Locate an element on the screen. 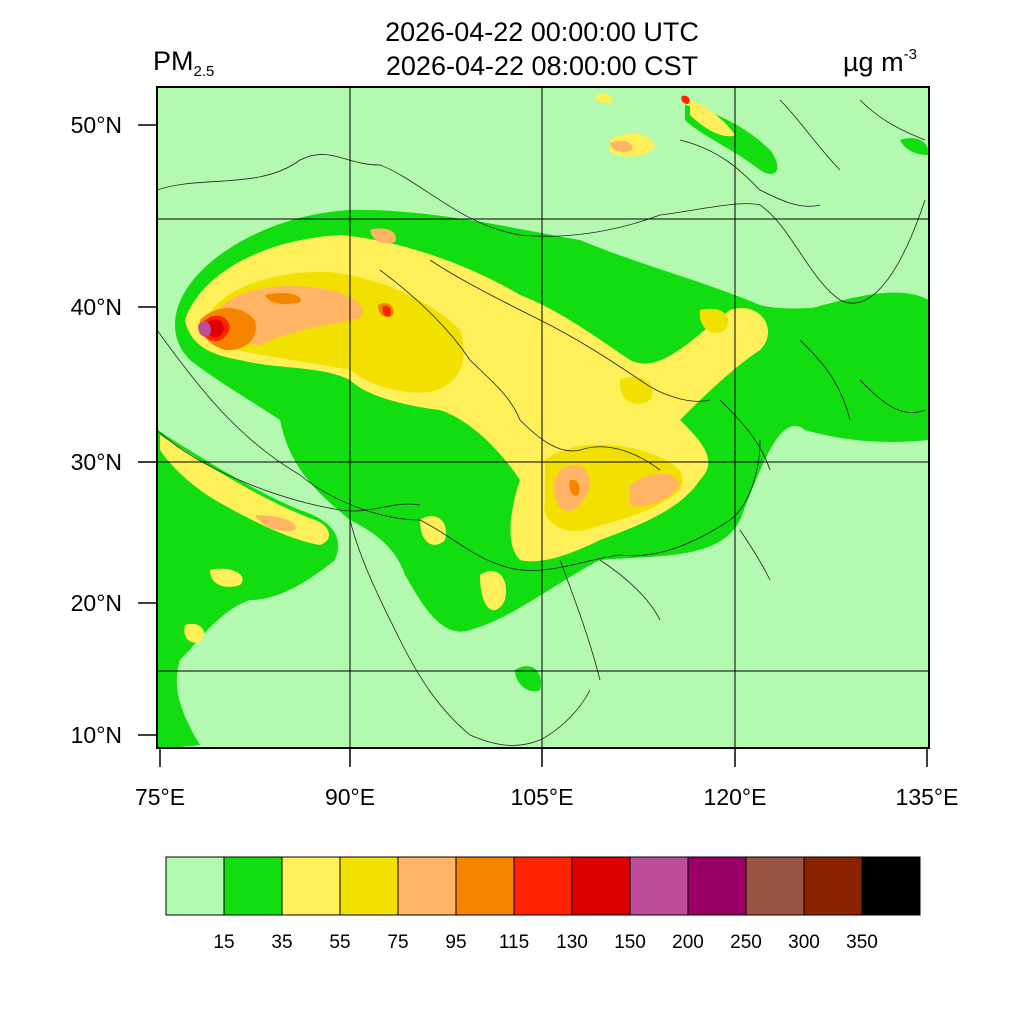  colorbar-level-label: 300 is located at coordinates (804, 942).